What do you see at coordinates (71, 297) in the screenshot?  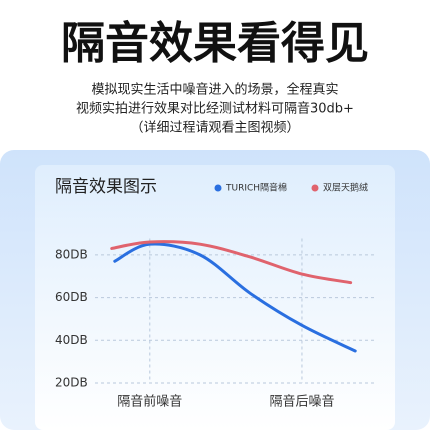 I see `y-tick-label: 60DB` at bounding box center [71, 297].